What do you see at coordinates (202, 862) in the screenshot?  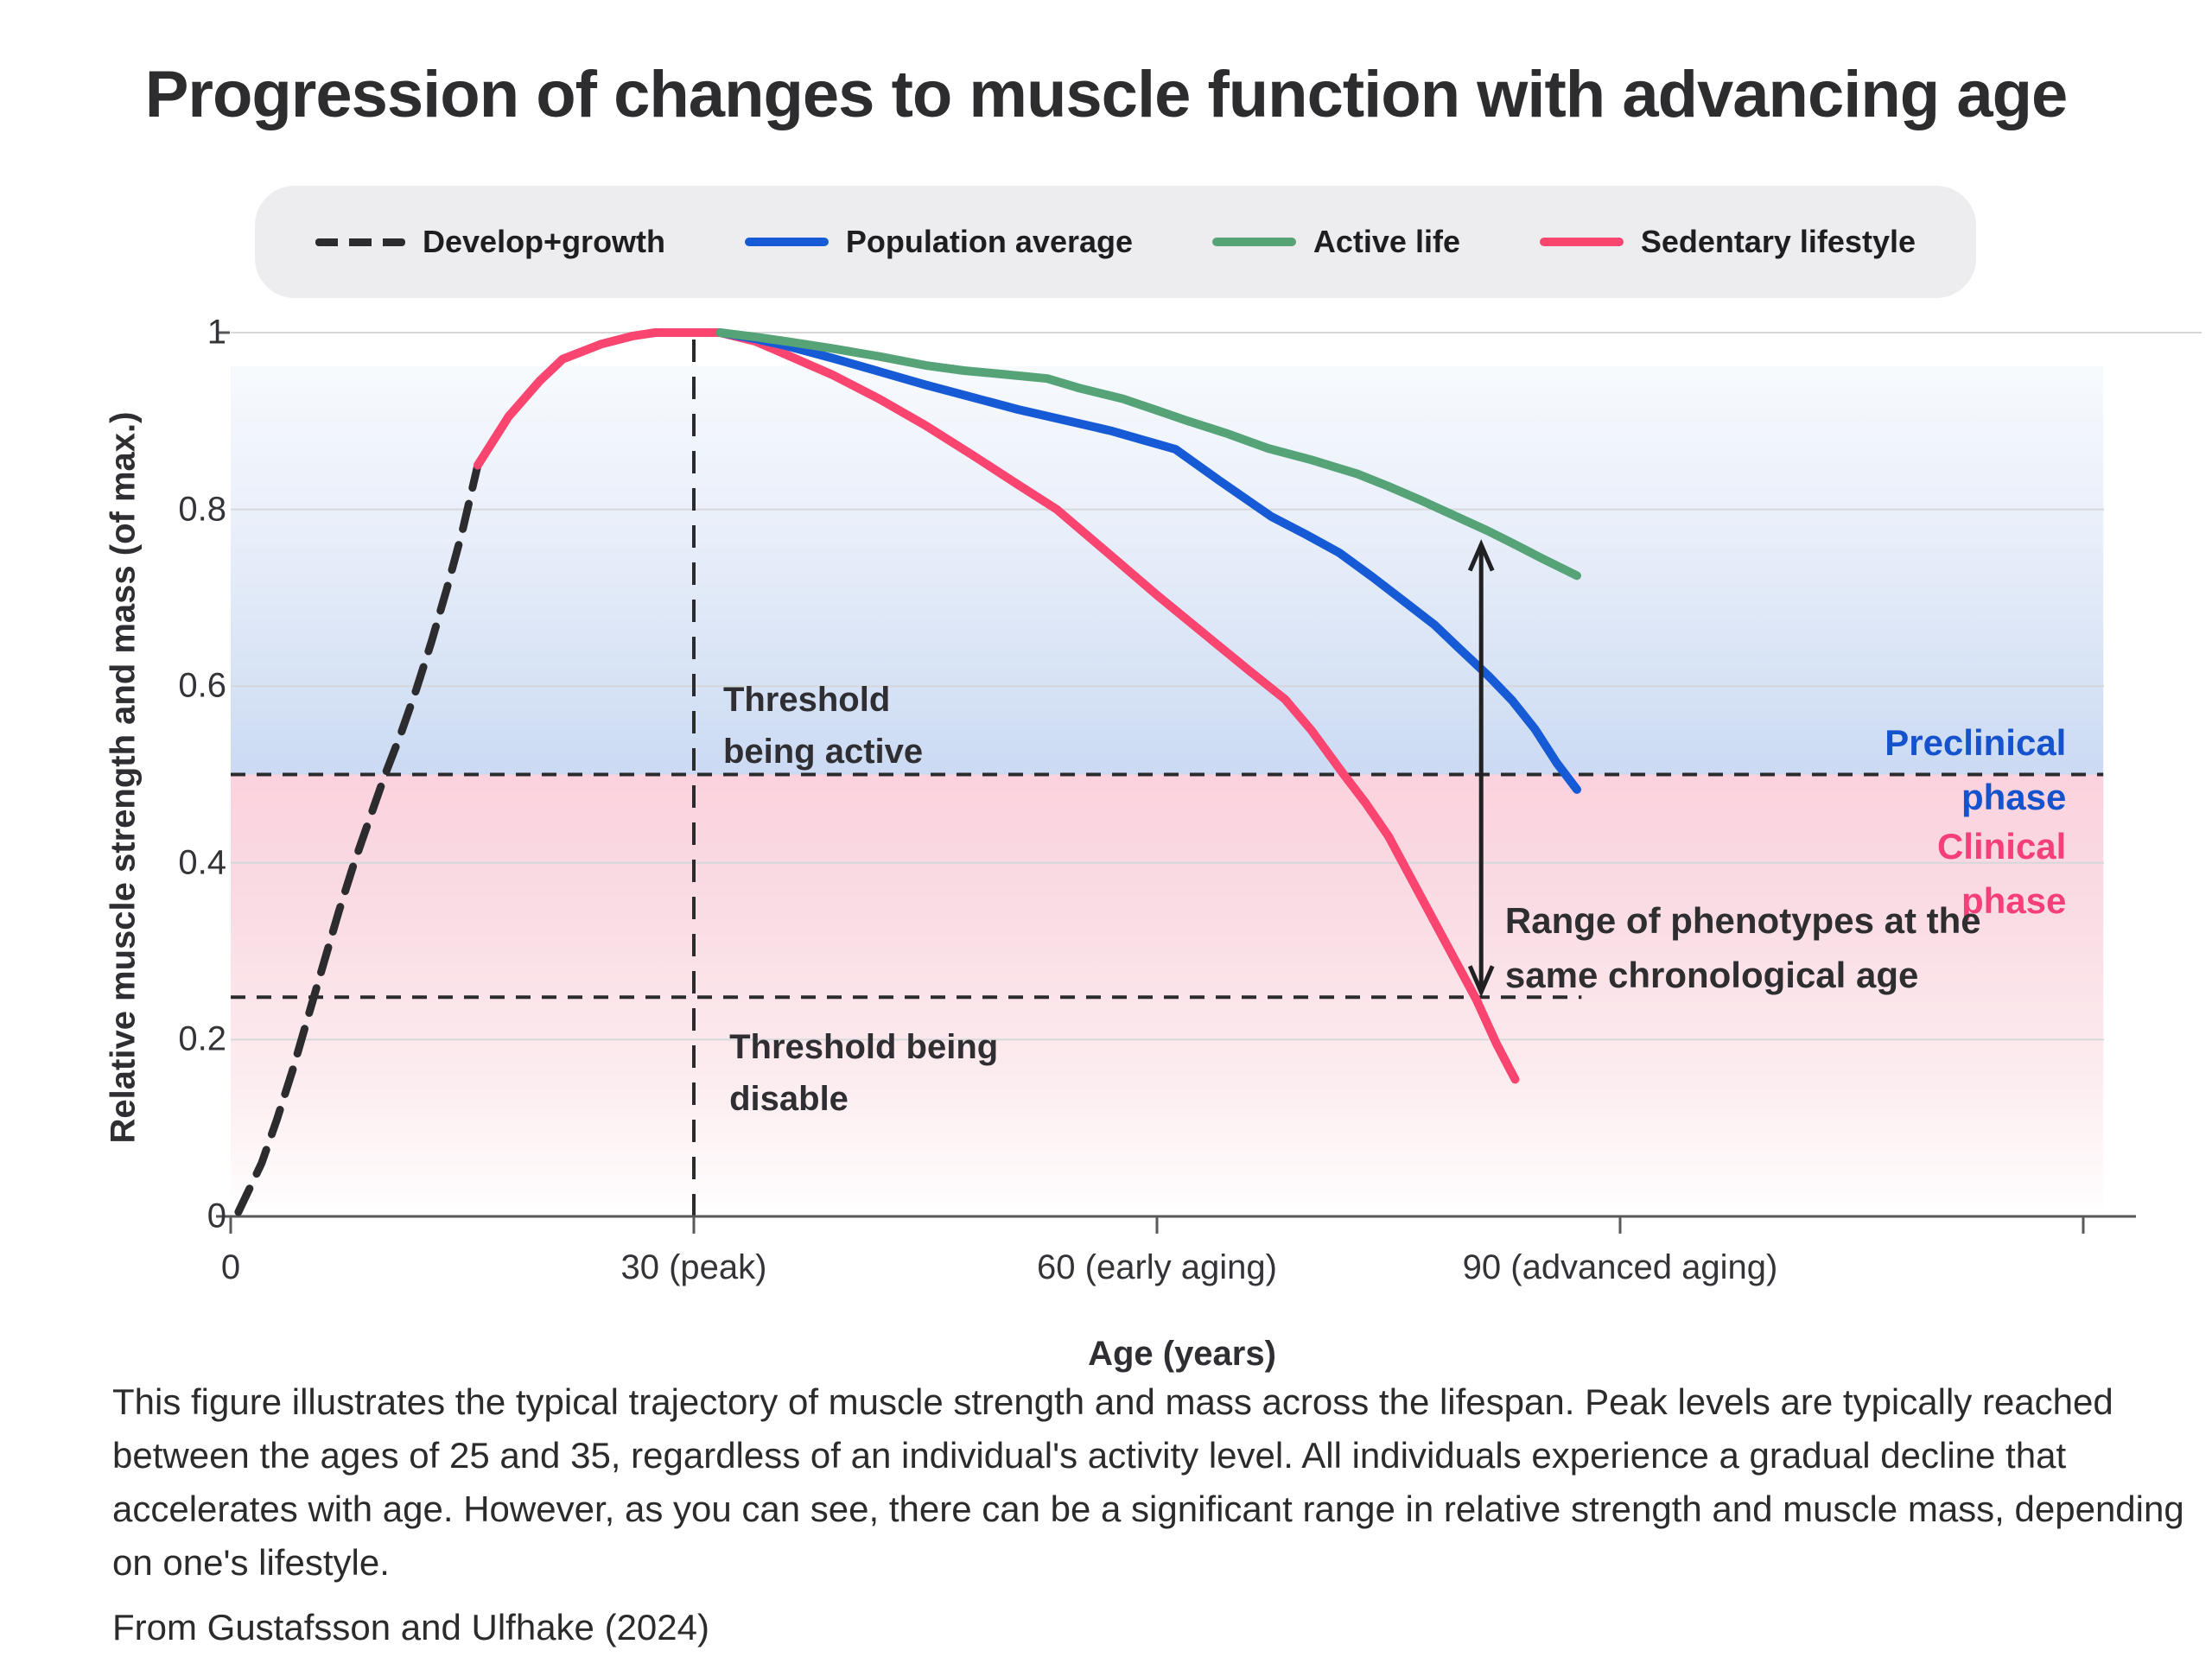 I see `y-tick-label: 0.4` at bounding box center [202, 862].